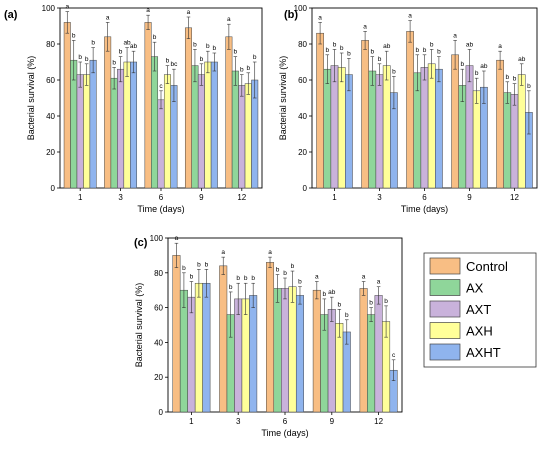 Image resolution: width=550 pixels, height=450 pixels. Describe the element at coordinates (483, 352) in the screenshot. I see `legend-label: AXHT` at that location.